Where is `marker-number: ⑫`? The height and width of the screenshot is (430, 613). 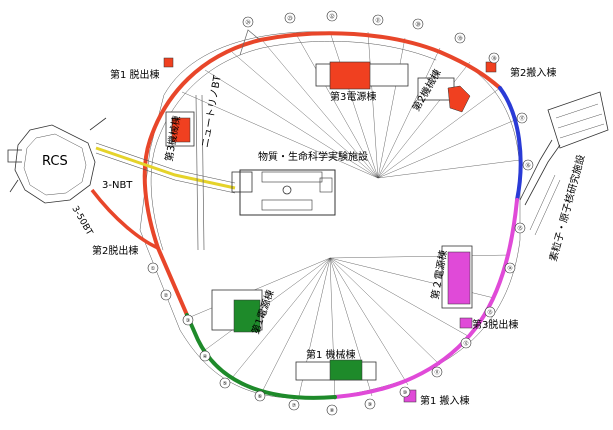
marker-number: ⑫ is located at coordinates (465, 343).